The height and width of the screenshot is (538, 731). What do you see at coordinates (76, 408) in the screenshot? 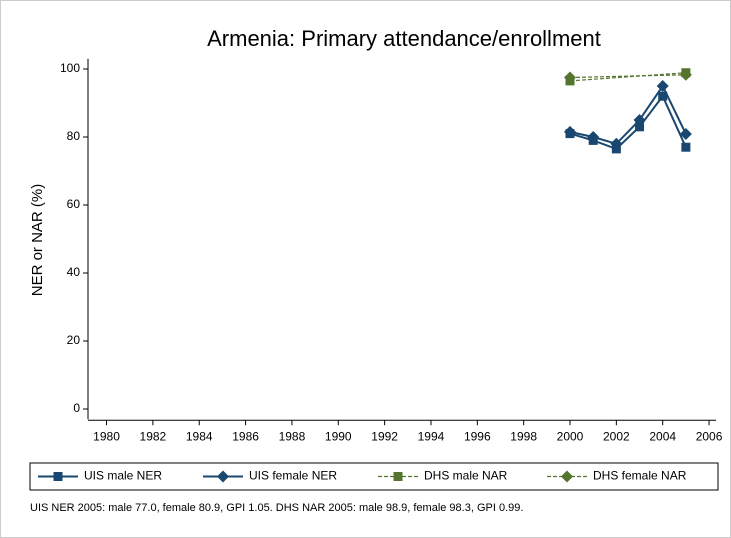
I see `y-tick-label: 0` at bounding box center [76, 408].